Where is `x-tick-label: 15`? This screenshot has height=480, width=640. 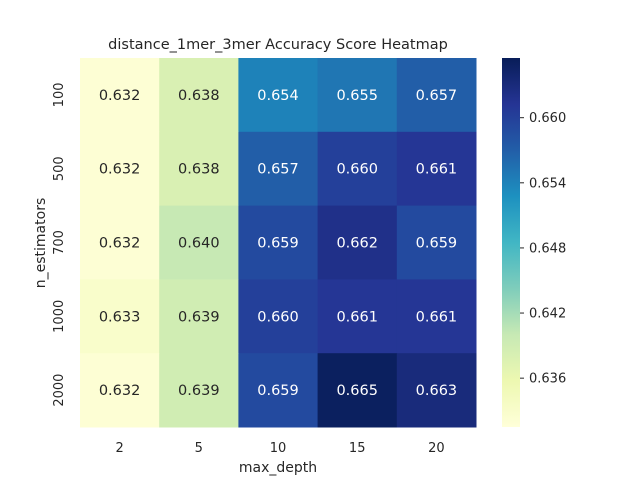 x-tick-label: 15 is located at coordinates (357, 448).